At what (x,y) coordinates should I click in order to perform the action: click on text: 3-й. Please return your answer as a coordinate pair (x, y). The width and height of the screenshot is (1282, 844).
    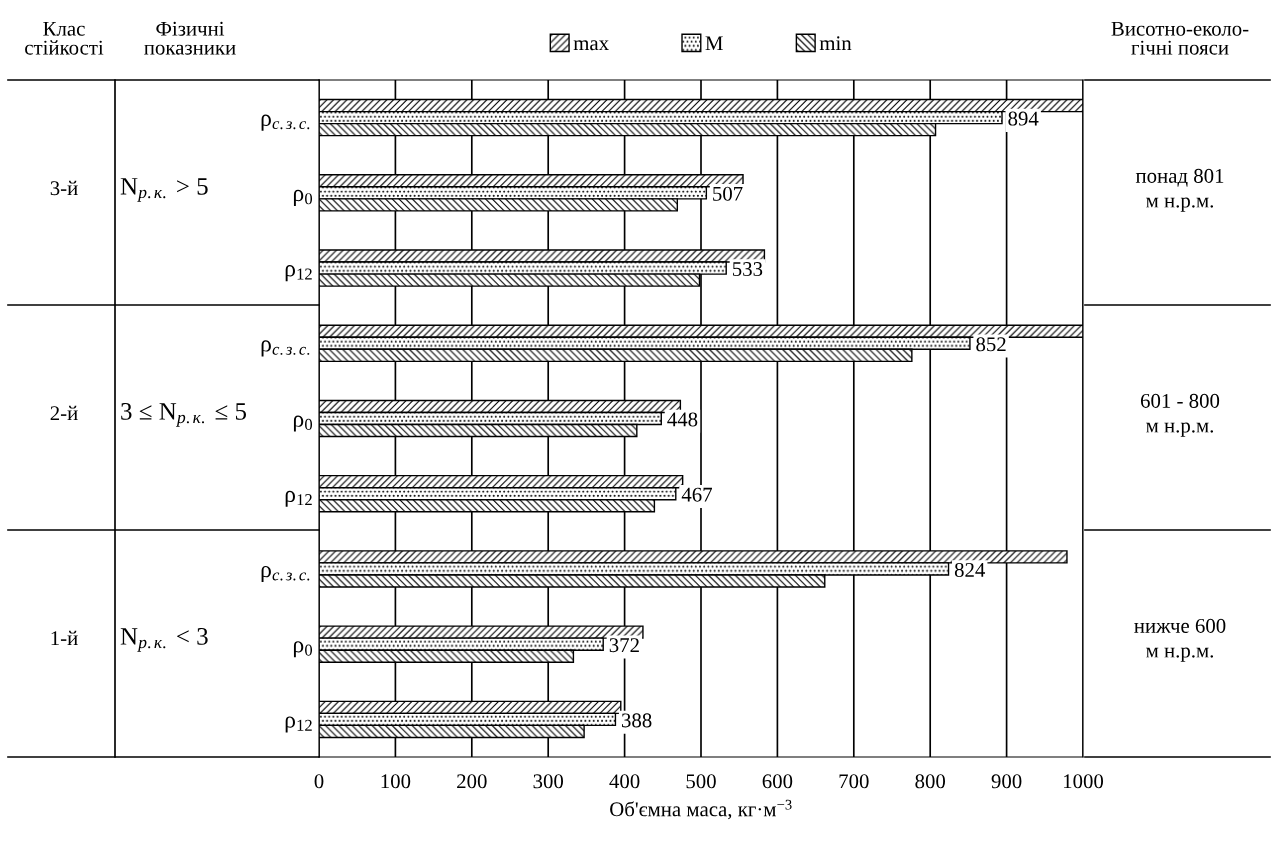
    Looking at the image, I should click on (64, 188).